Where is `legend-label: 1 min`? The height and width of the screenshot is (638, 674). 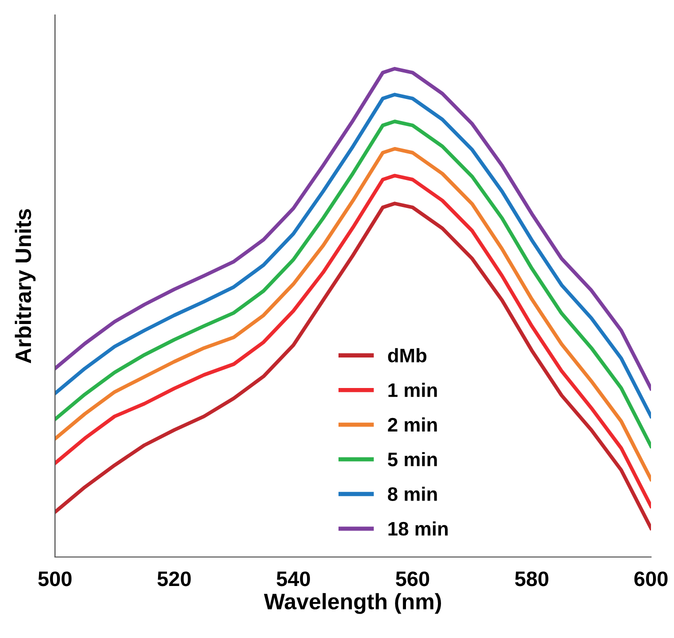
legend-label: 1 min is located at coordinates (412, 389).